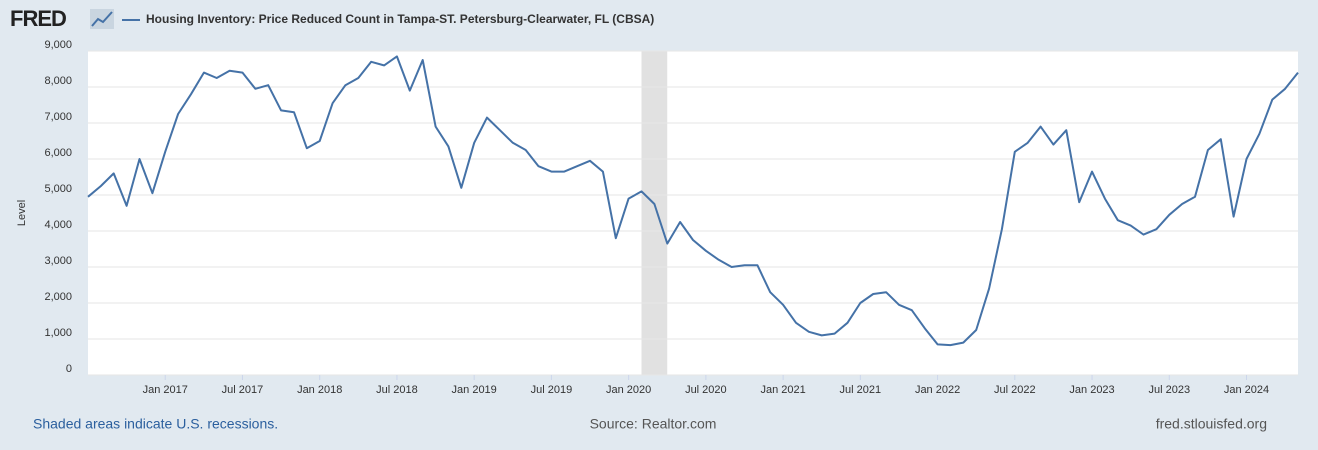  What do you see at coordinates (397, 390) in the screenshot?
I see `x-tick-label: Jul 2018` at bounding box center [397, 390].